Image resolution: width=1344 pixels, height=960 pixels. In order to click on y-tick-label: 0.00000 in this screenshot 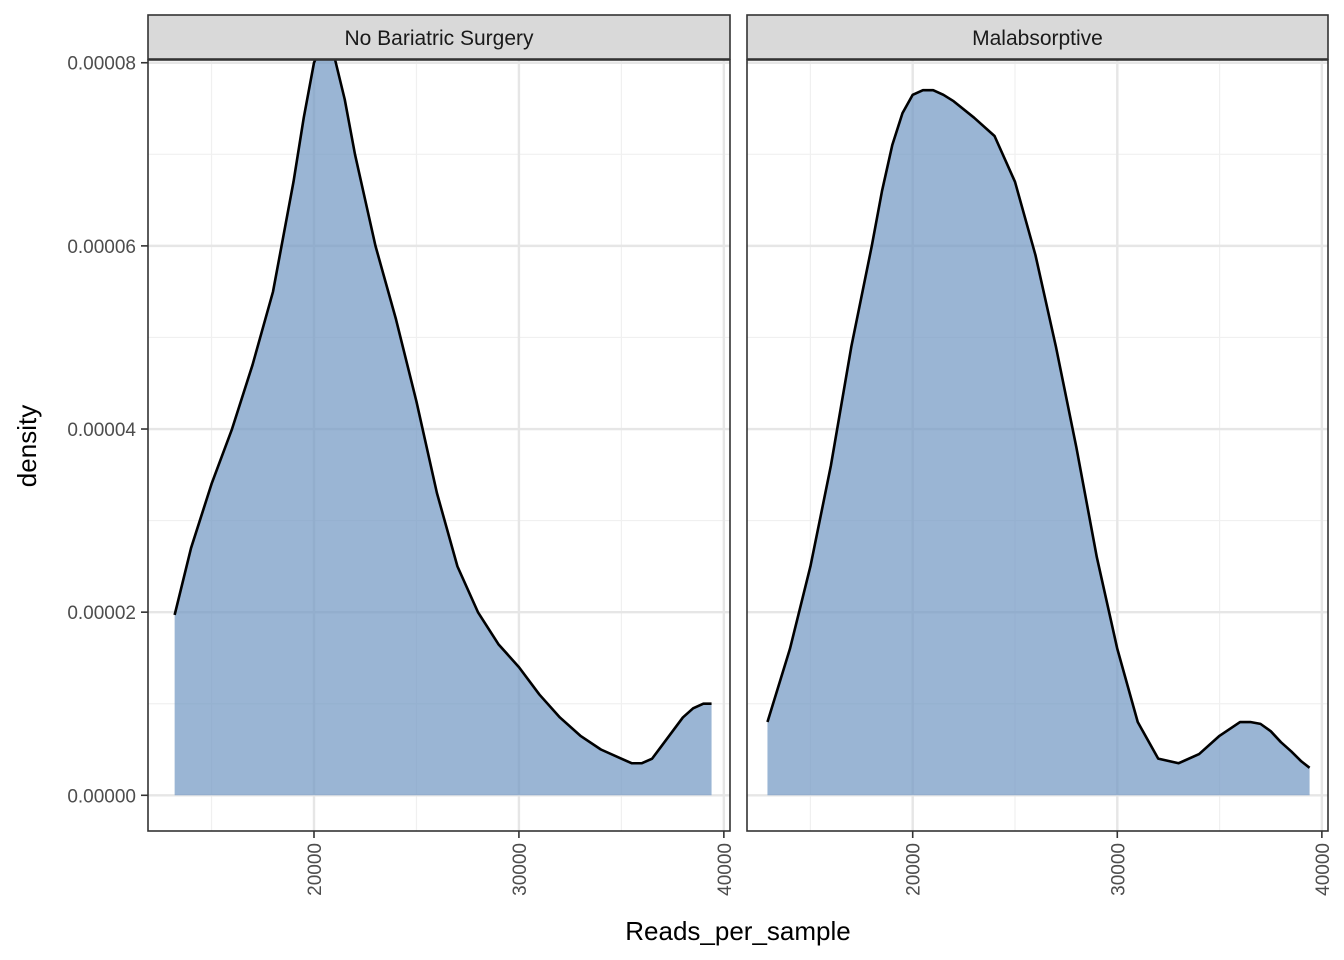, I will do `click(101, 796)`.